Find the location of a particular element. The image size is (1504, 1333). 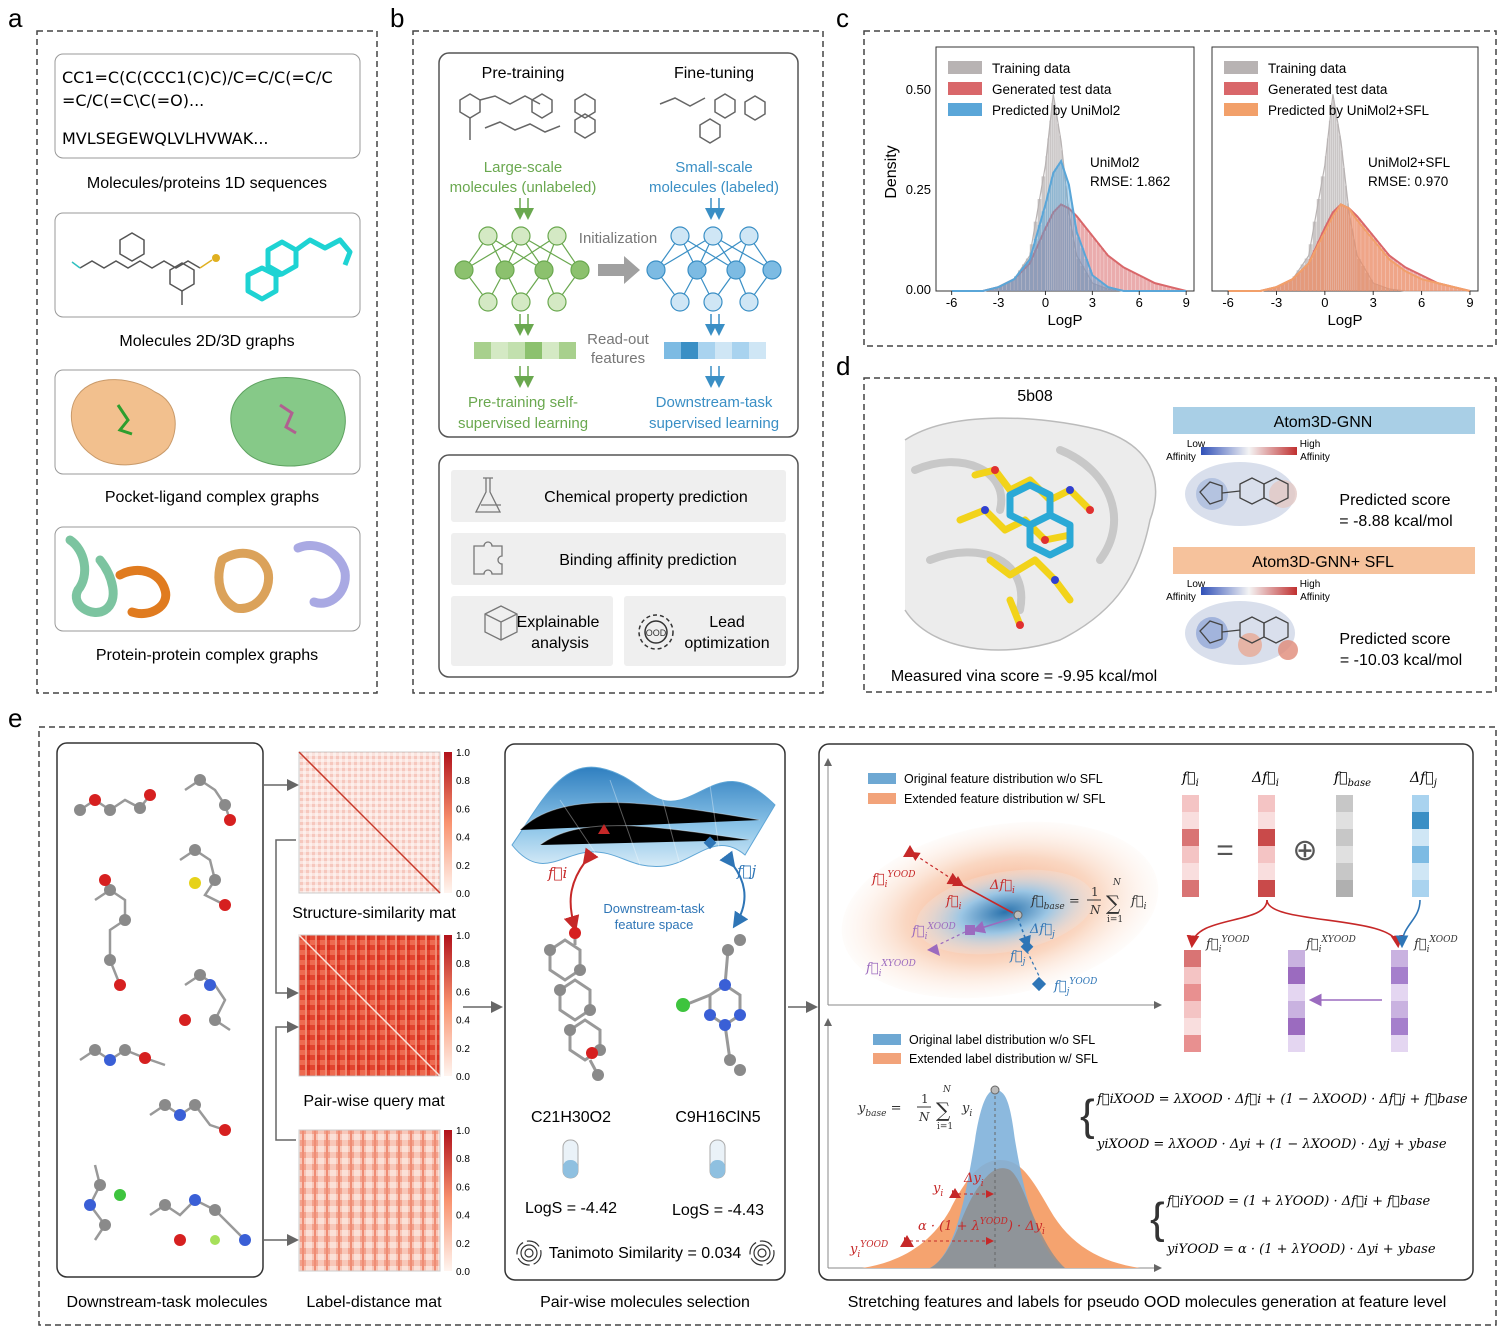

panel-letter-e: e is located at coordinates (15, 718).